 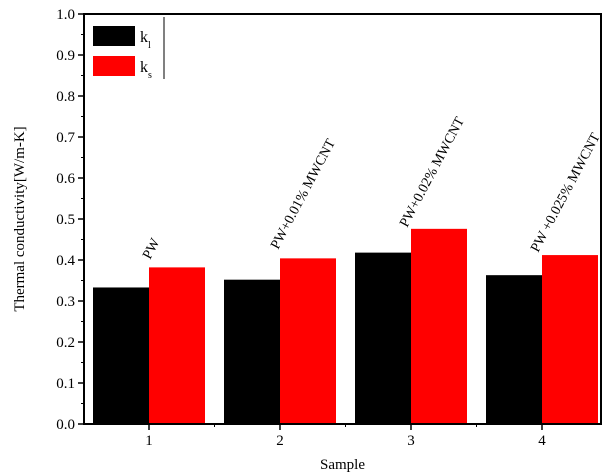 What do you see at coordinates (149, 441) in the screenshot?
I see `x-tick-label: 1` at bounding box center [149, 441].